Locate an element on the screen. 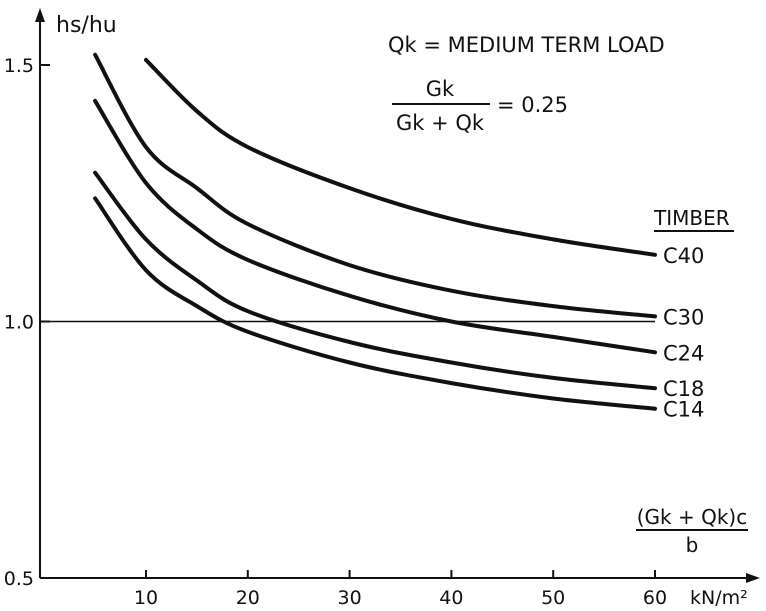 This screenshot has height=611, width=766. y-tick-label: 1.5 is located at coordinates (19, 66).